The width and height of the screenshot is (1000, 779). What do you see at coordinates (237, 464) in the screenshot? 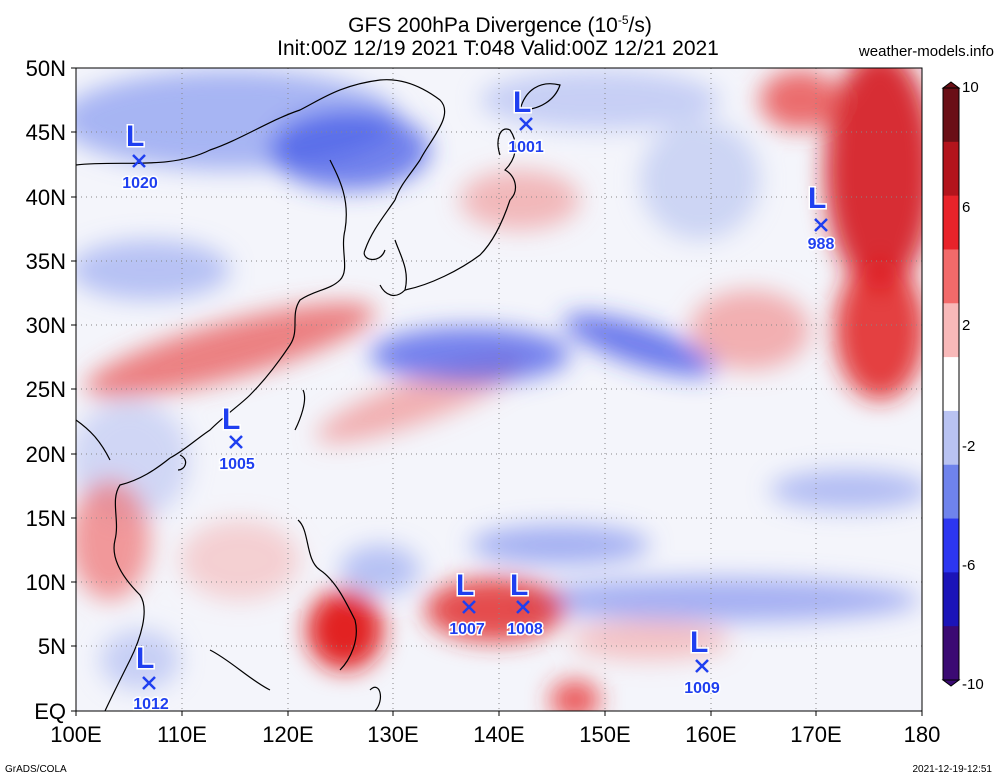
I see `low-pressure-value: 1005` at bounding box center [237, 464].